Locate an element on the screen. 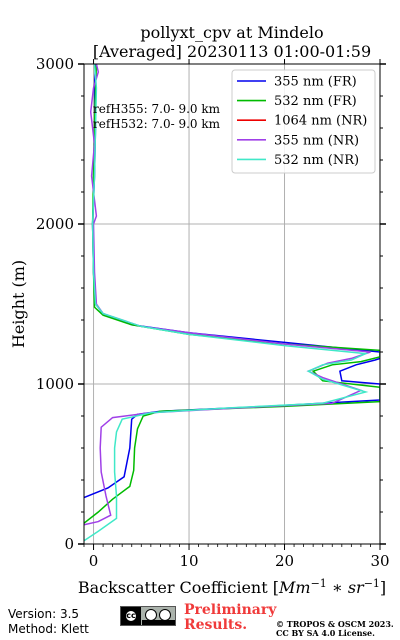  y-tick-label: 1000 is located at coordinates (55, 384).